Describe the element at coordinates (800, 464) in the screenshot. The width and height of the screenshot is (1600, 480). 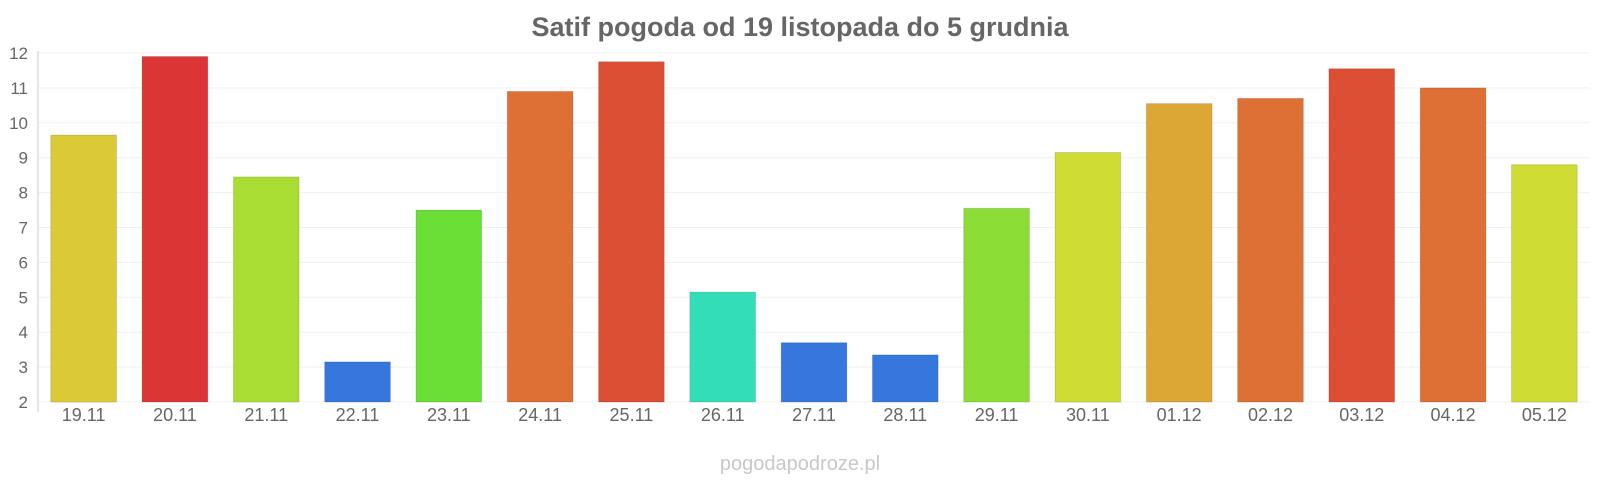
I see `source-credit: pogodapodroze.pl` at that location.